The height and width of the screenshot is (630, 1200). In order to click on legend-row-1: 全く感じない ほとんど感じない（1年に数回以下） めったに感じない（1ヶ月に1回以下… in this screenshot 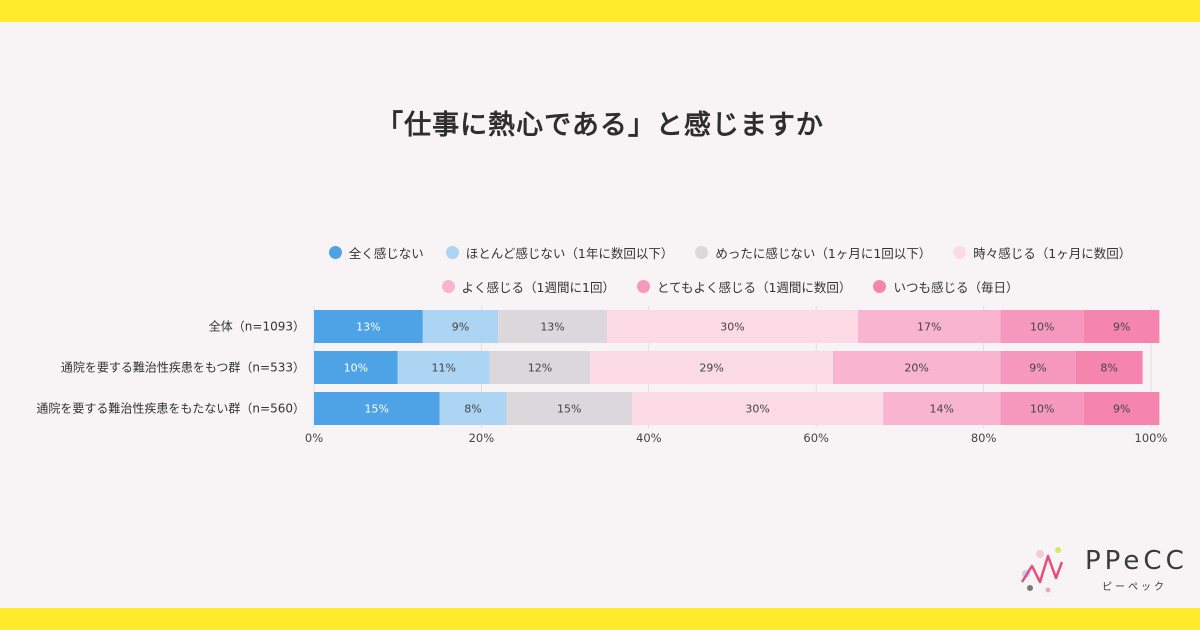, I will do `click(730, 252)`.